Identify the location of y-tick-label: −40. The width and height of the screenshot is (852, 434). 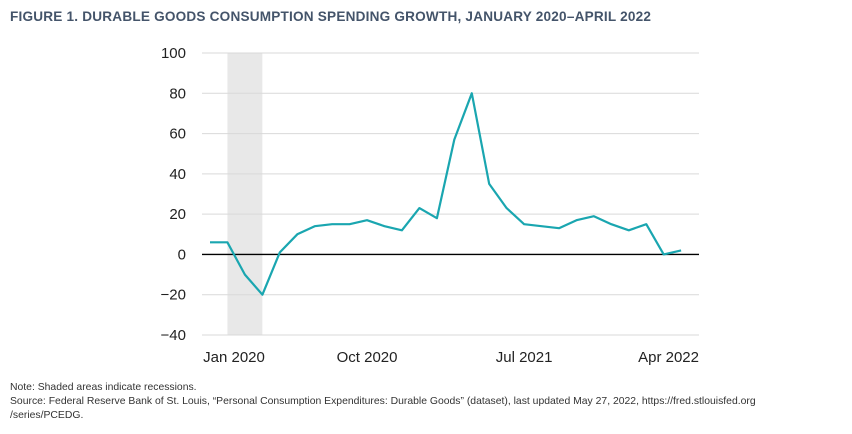
(173, 335).